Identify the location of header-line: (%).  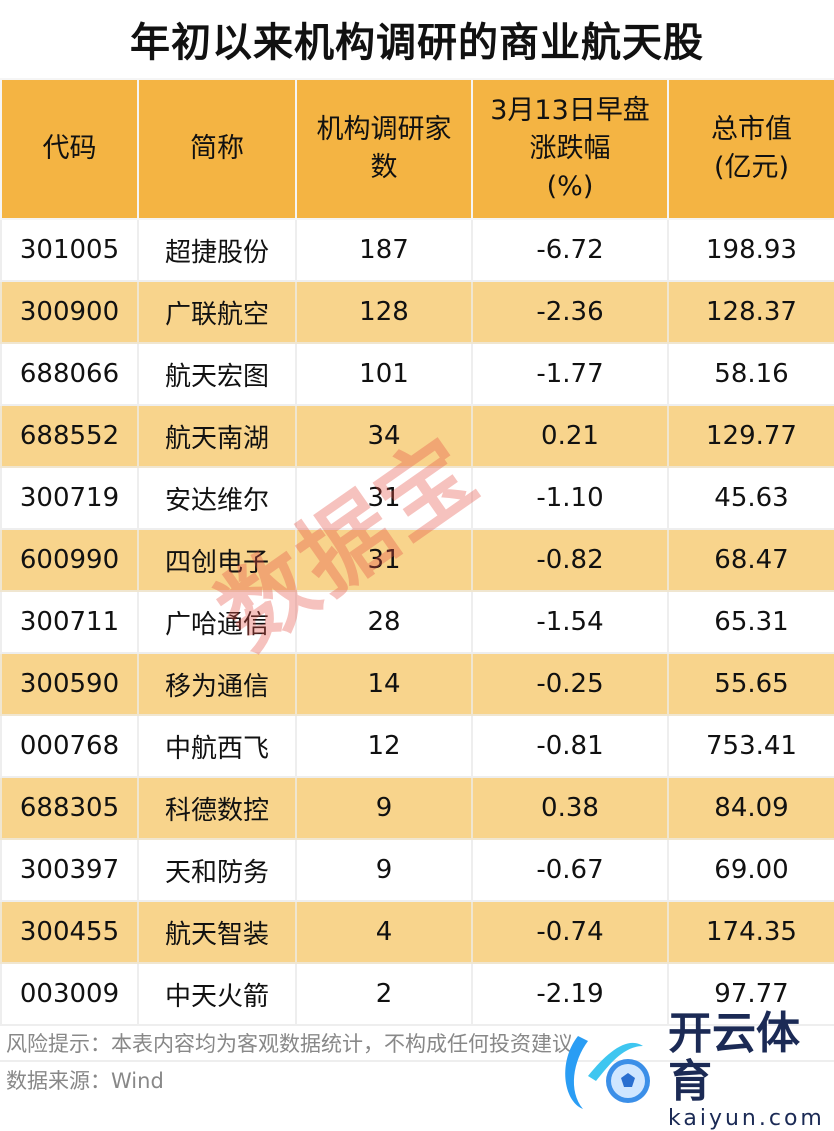
(570, 186).